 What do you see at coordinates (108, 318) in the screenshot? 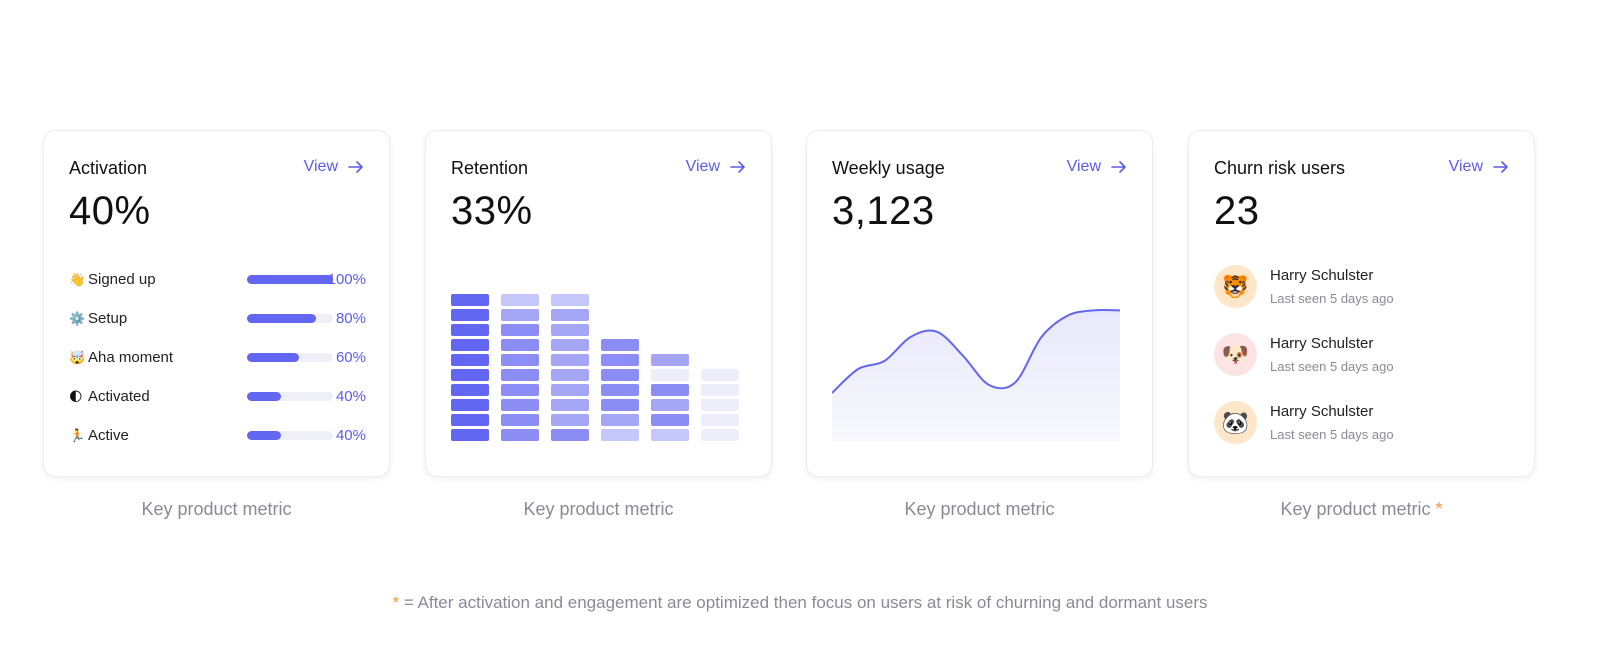
I see `step-label: Setup` at bounding box center [108, 318].